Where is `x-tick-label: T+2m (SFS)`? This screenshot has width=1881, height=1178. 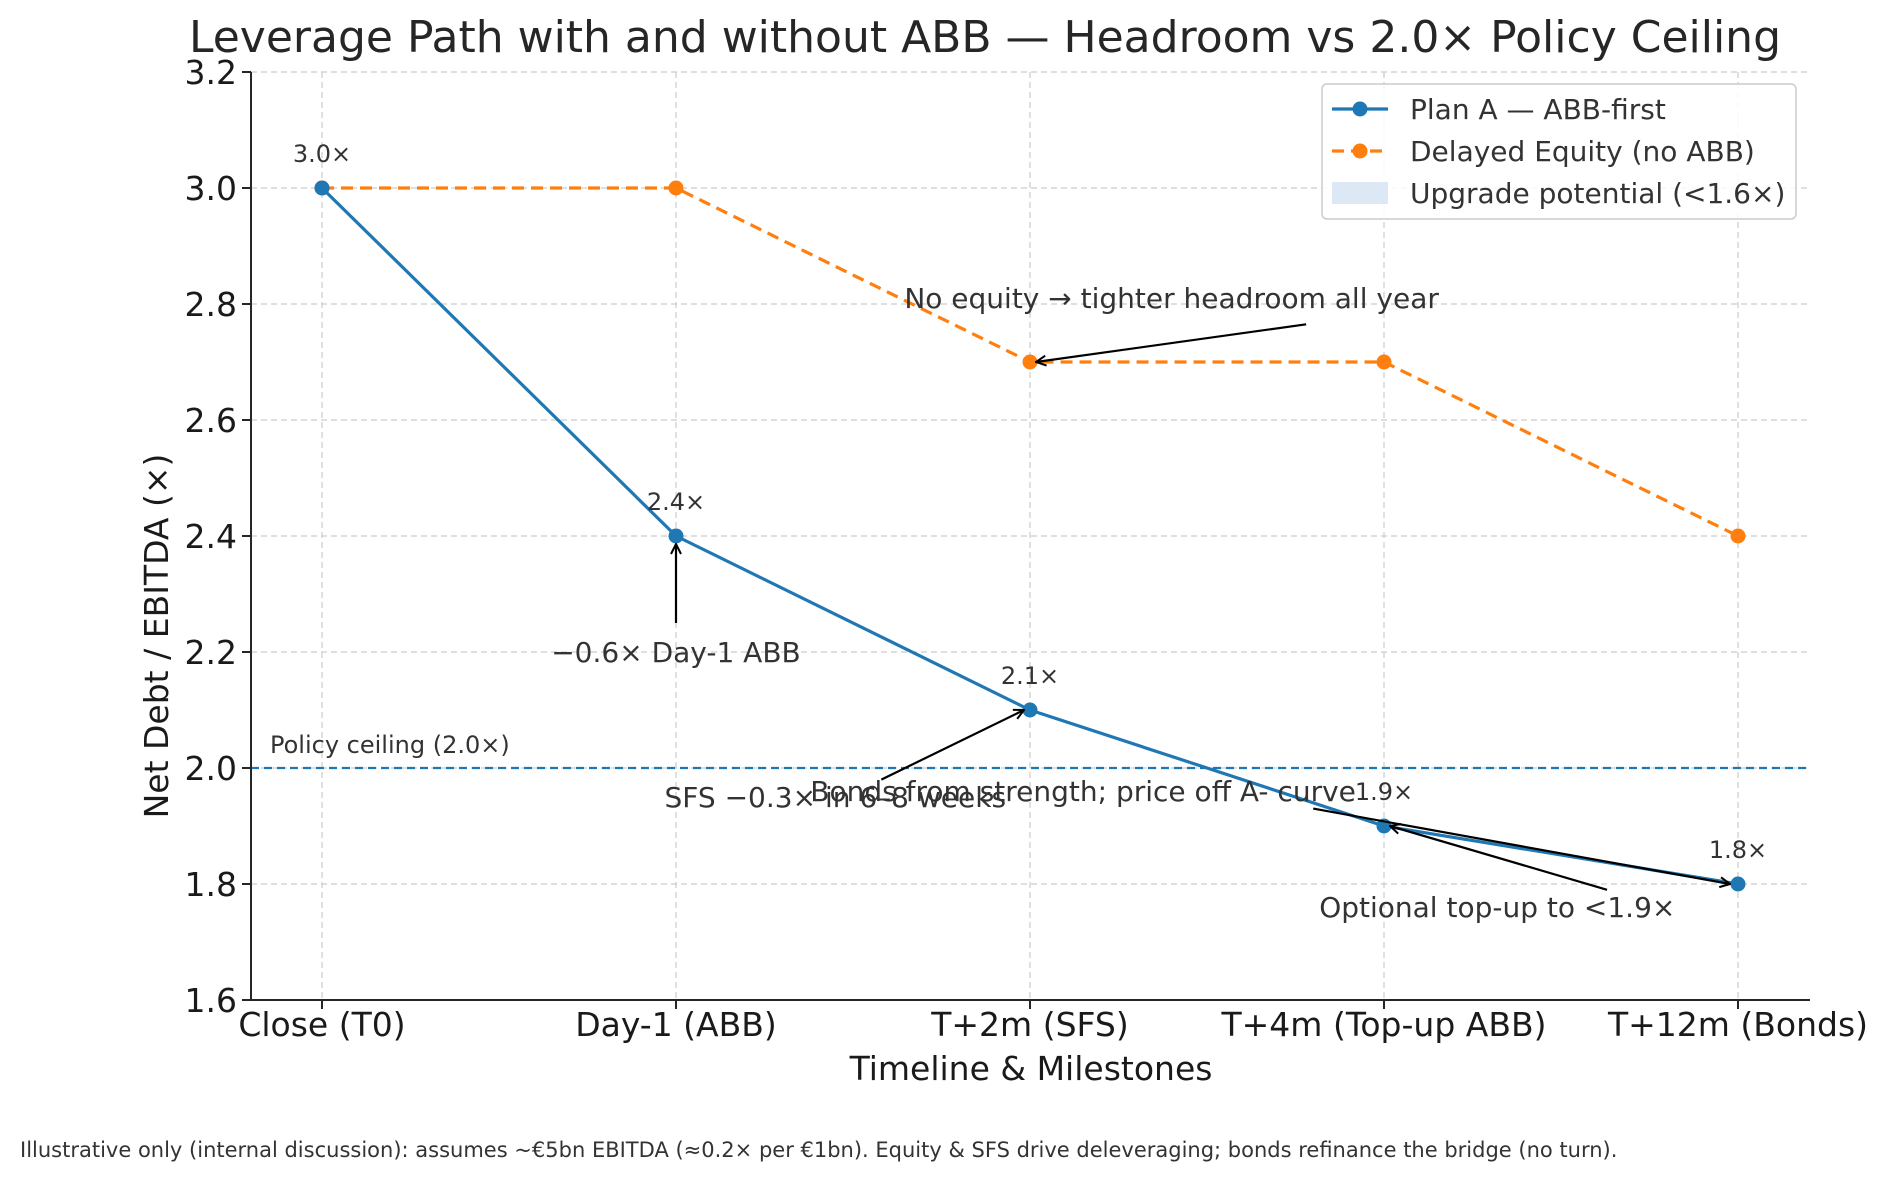
x-tick-label: T+2m (SFS) is located at coordinates (1029, 1024).